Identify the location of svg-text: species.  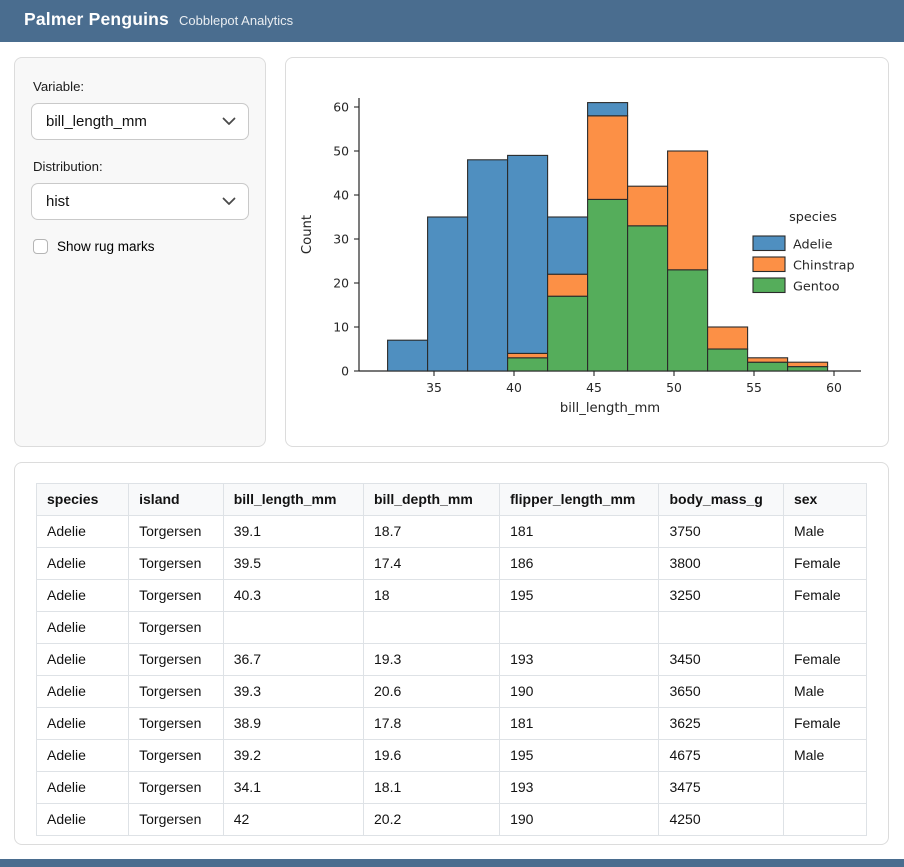
(813, 217).